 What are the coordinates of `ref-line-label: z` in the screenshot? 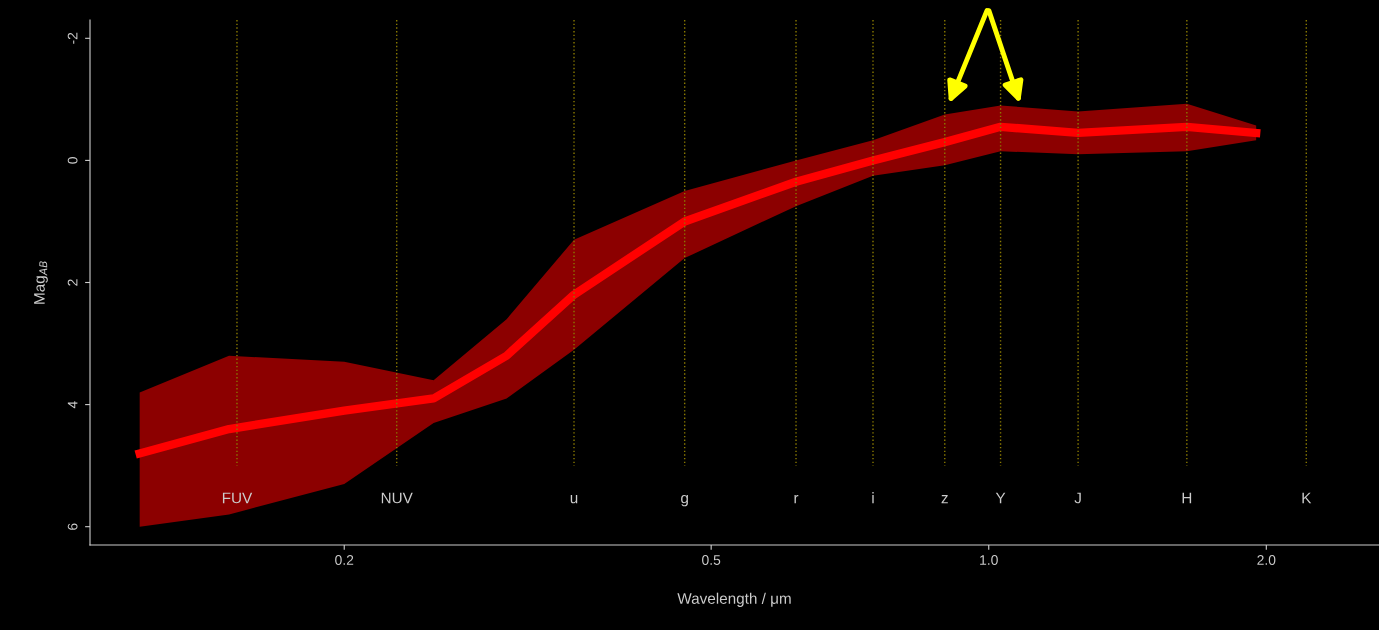 It's located at (944, 499).